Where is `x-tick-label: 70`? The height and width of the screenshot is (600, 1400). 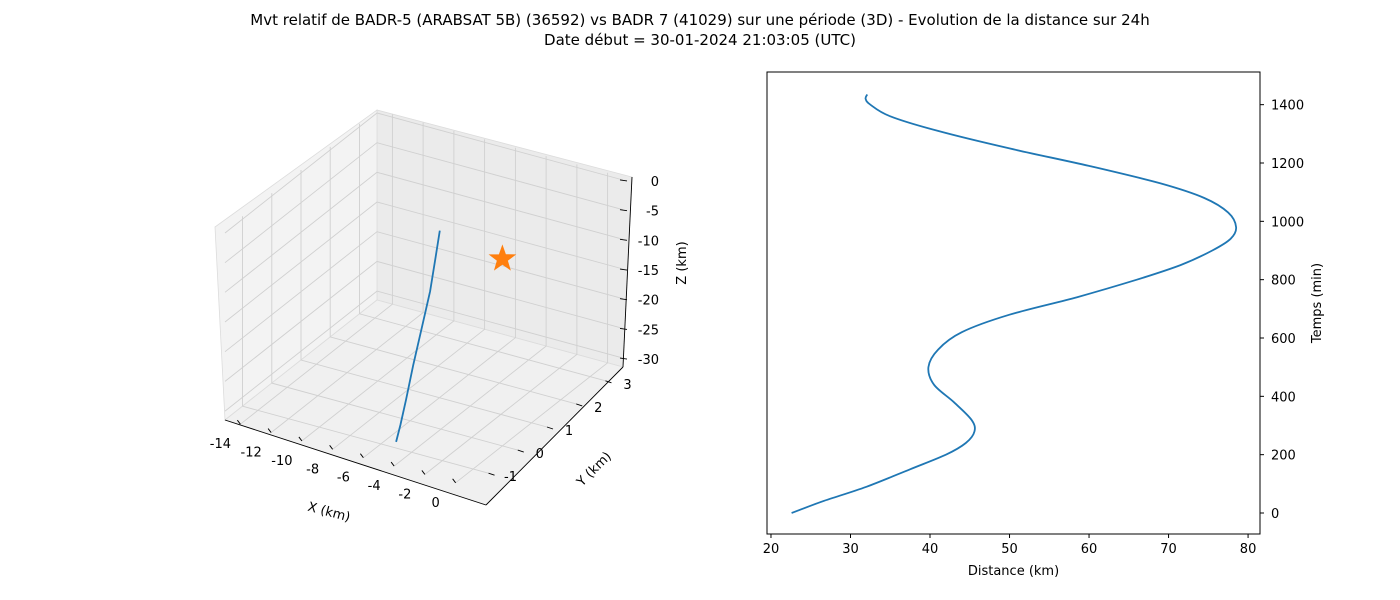 x-tick-label: 70 is located at coordinates (1168, 549).